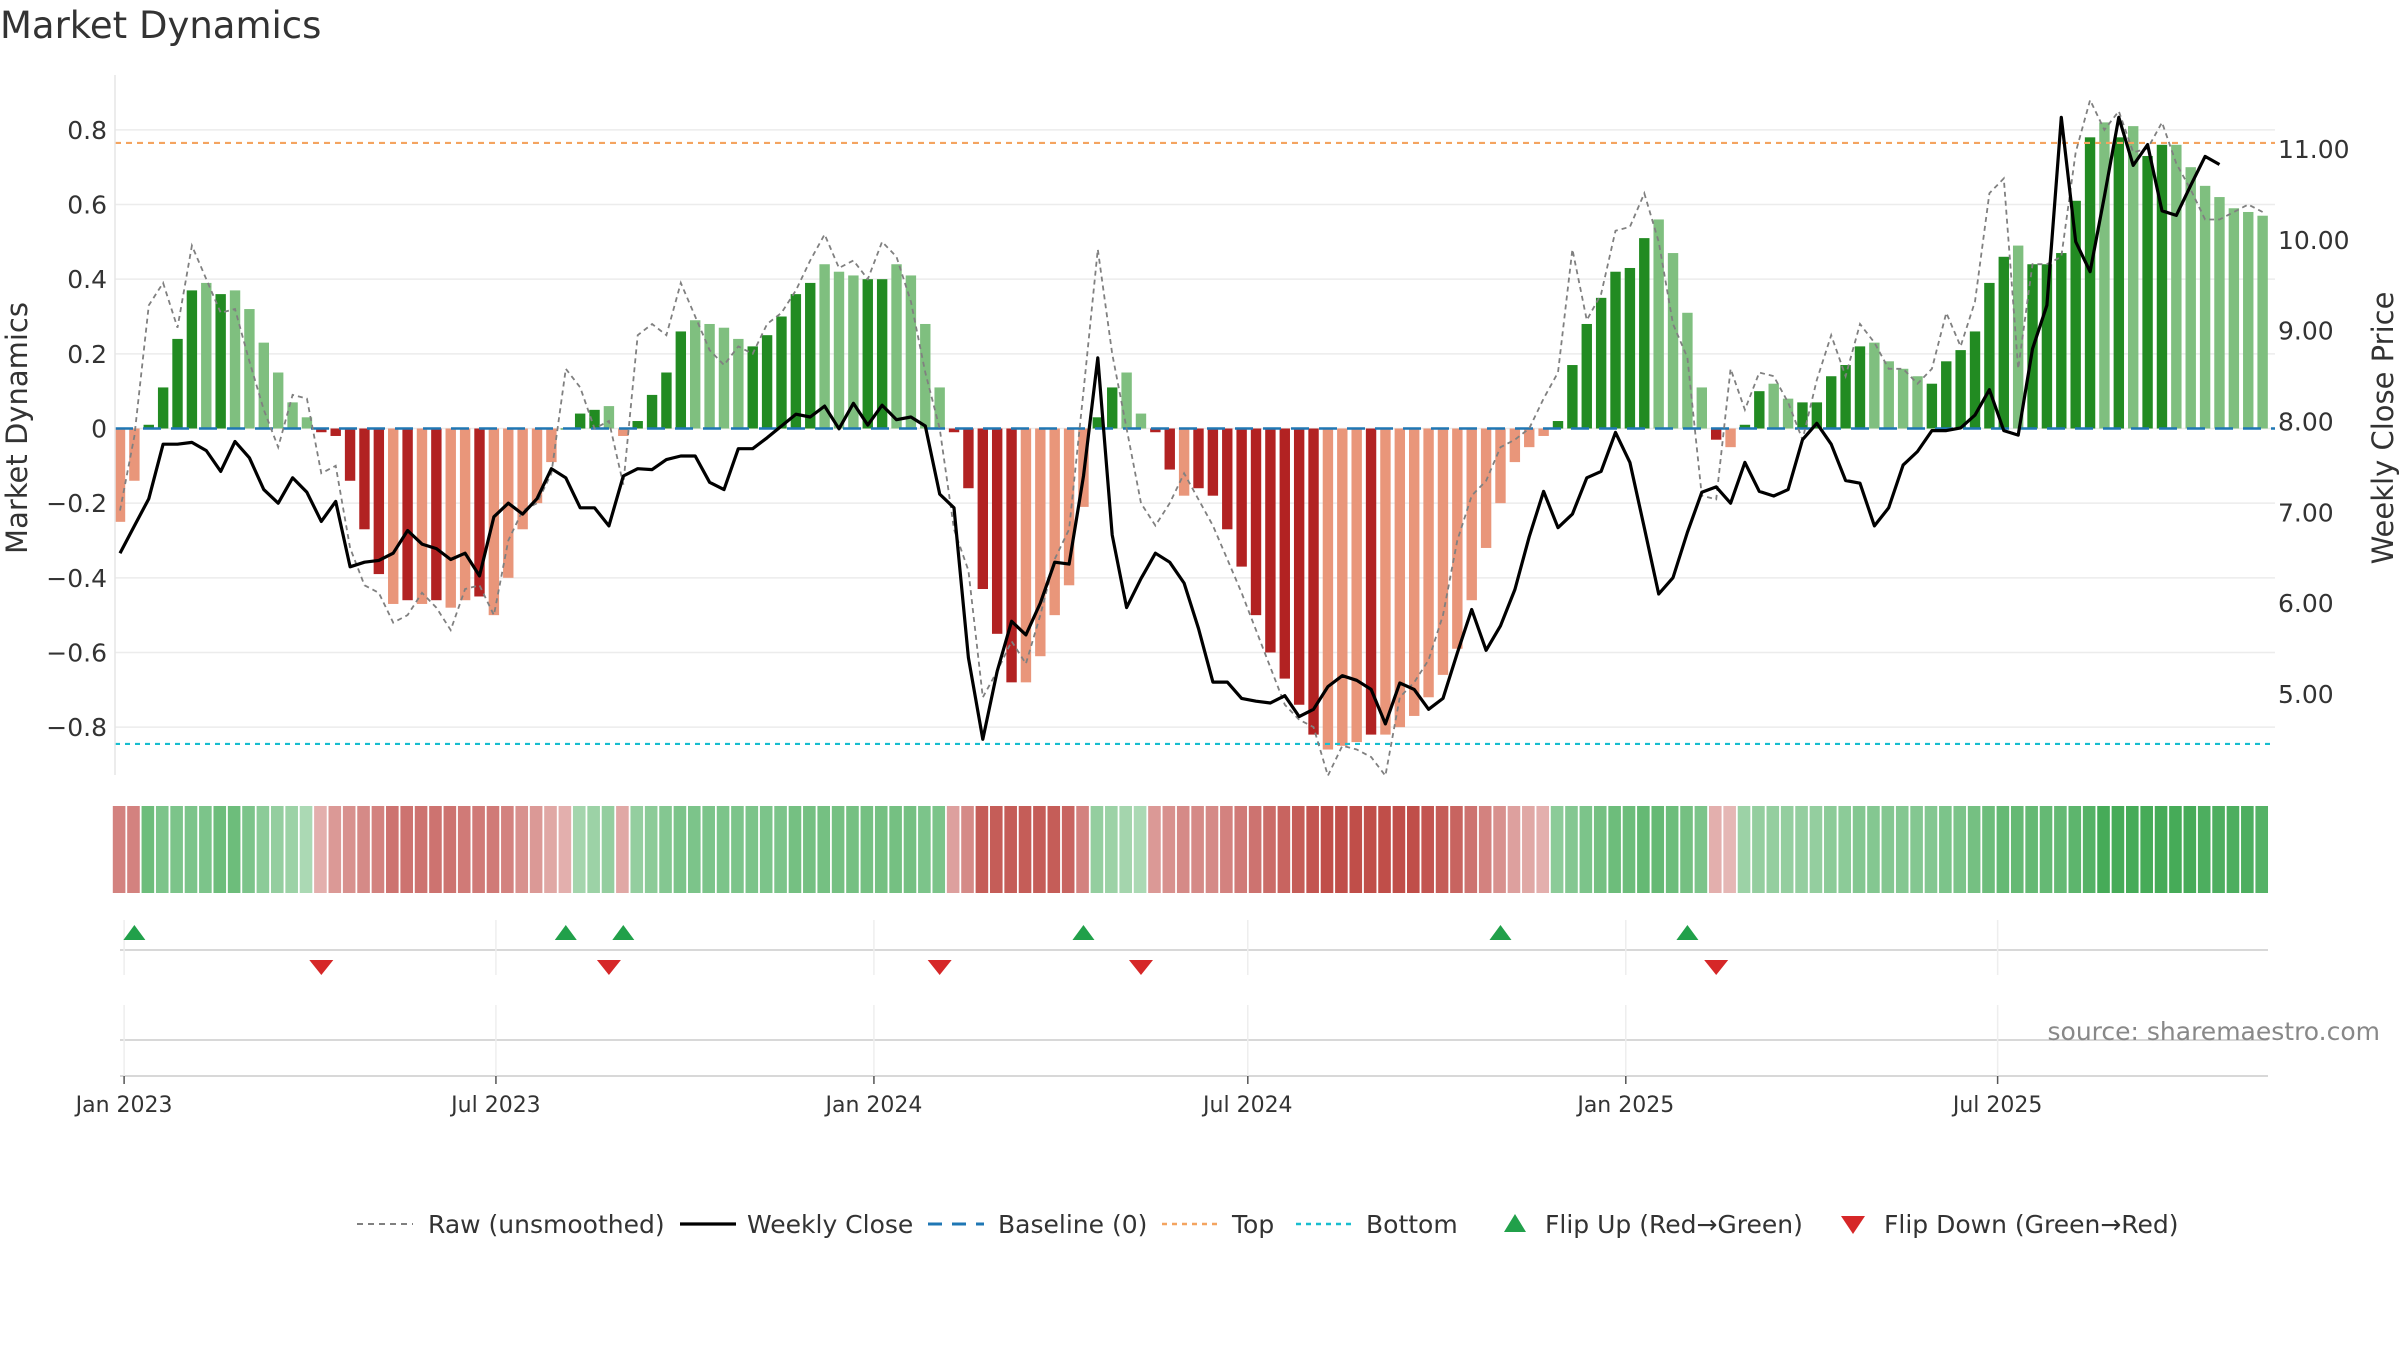  What do you see at coordinates (1624, 1105) in the screenshot?
I see `x-tick-label: Jan 2025` at bounding box center [1624, 1105].